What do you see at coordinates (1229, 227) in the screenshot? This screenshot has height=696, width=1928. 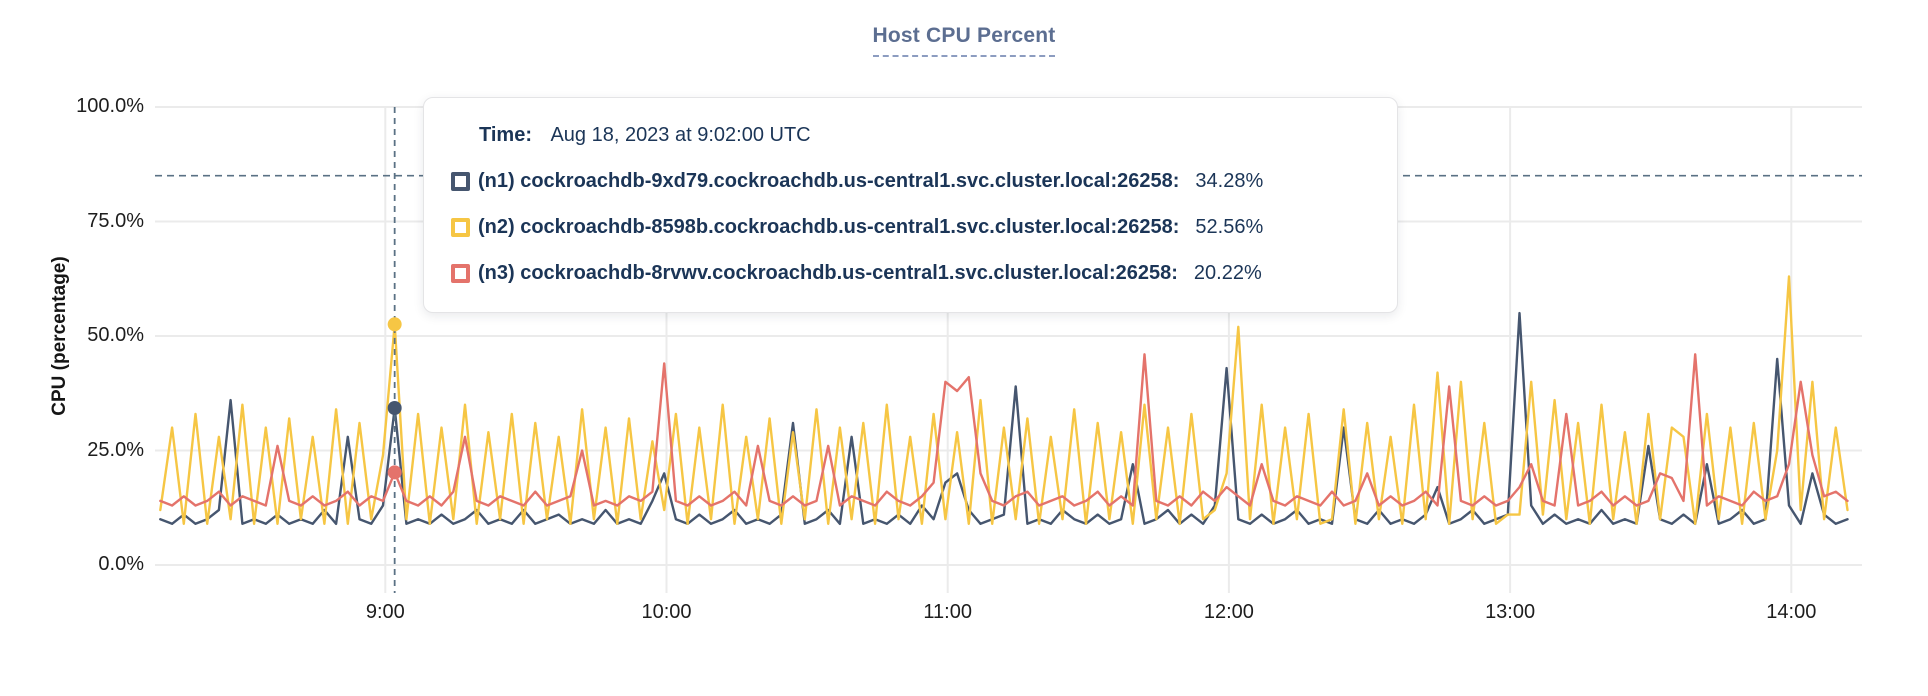 I see `tooltip-series-value: 52.56%` at bounding box center [1229, 227].